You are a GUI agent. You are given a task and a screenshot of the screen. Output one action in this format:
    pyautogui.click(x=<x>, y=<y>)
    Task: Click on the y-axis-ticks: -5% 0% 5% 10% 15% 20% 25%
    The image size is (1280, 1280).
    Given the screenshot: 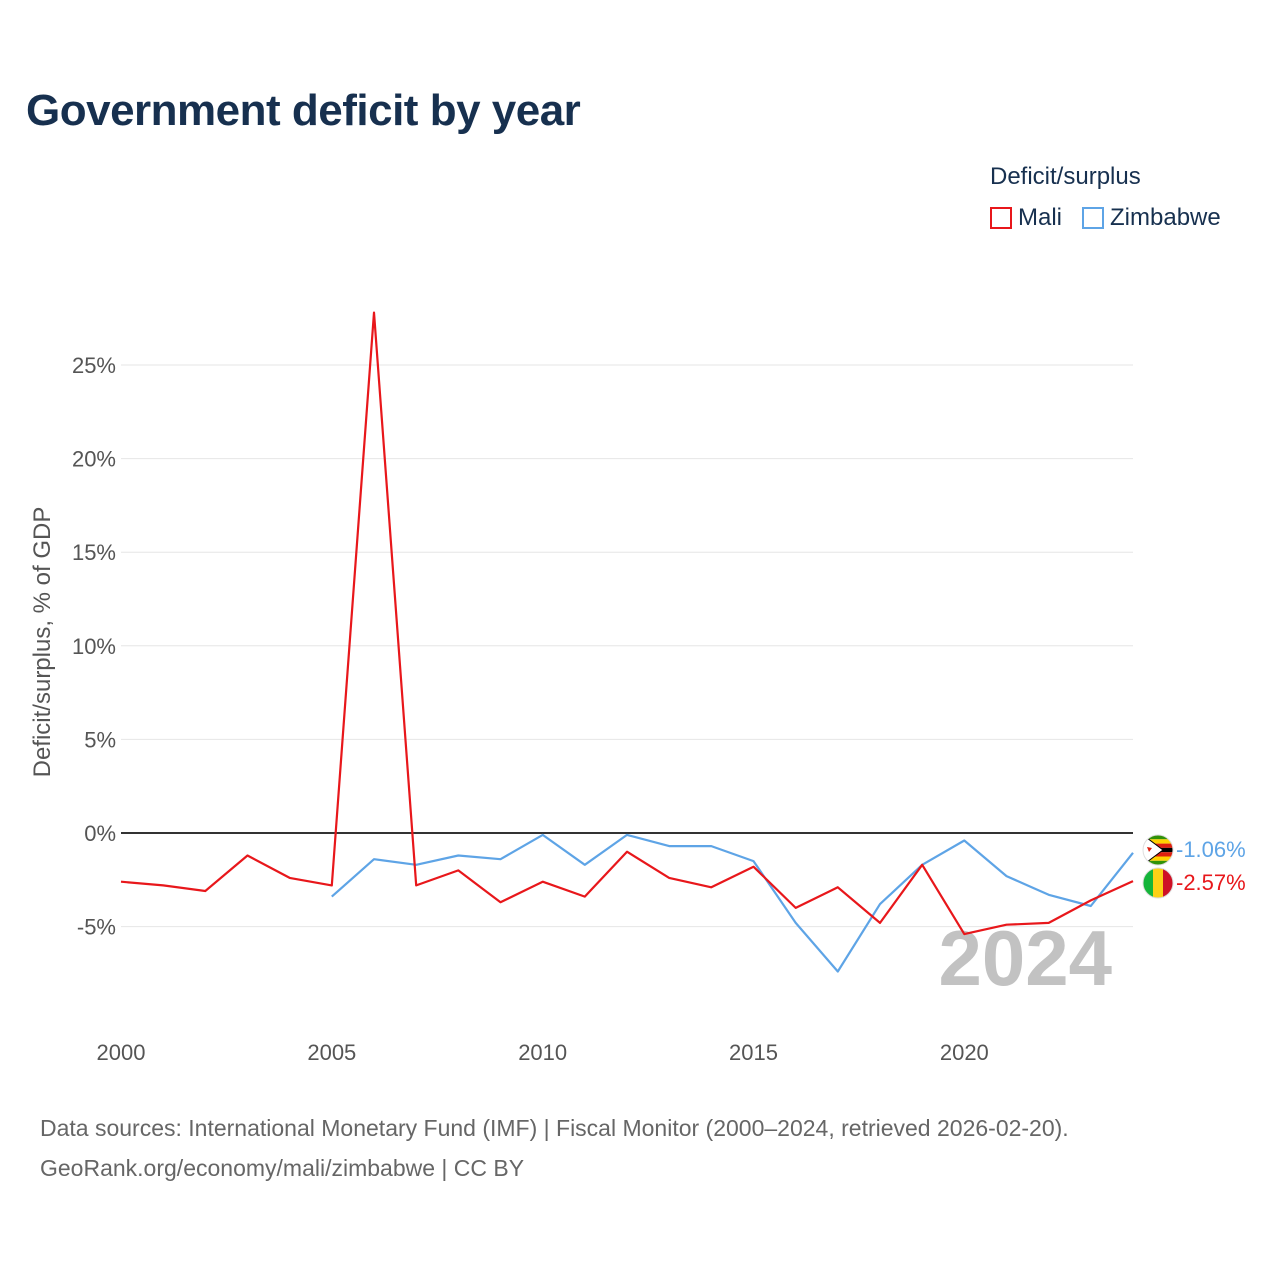 What is the action you would take?
    pyautogui.click(x=94, y=646)
    